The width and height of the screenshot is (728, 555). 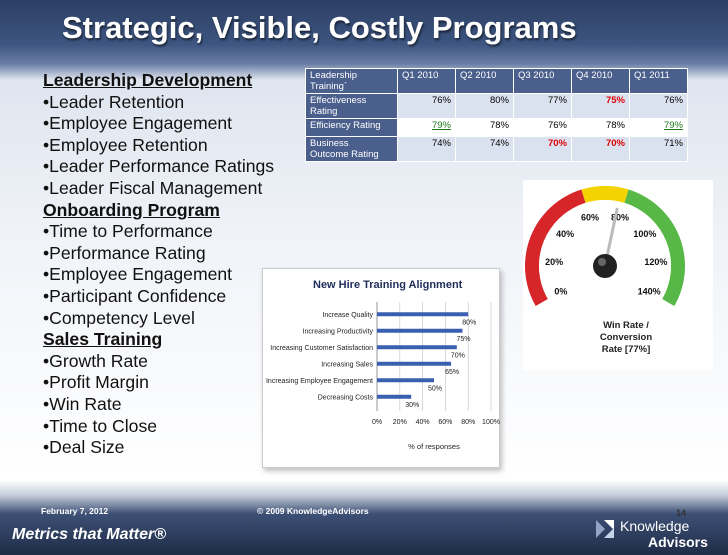 What do you see at coordinates (75, 511) in the screenshot?
I see `footer-date: February 7, 2012` at bounding box center [75, 511].